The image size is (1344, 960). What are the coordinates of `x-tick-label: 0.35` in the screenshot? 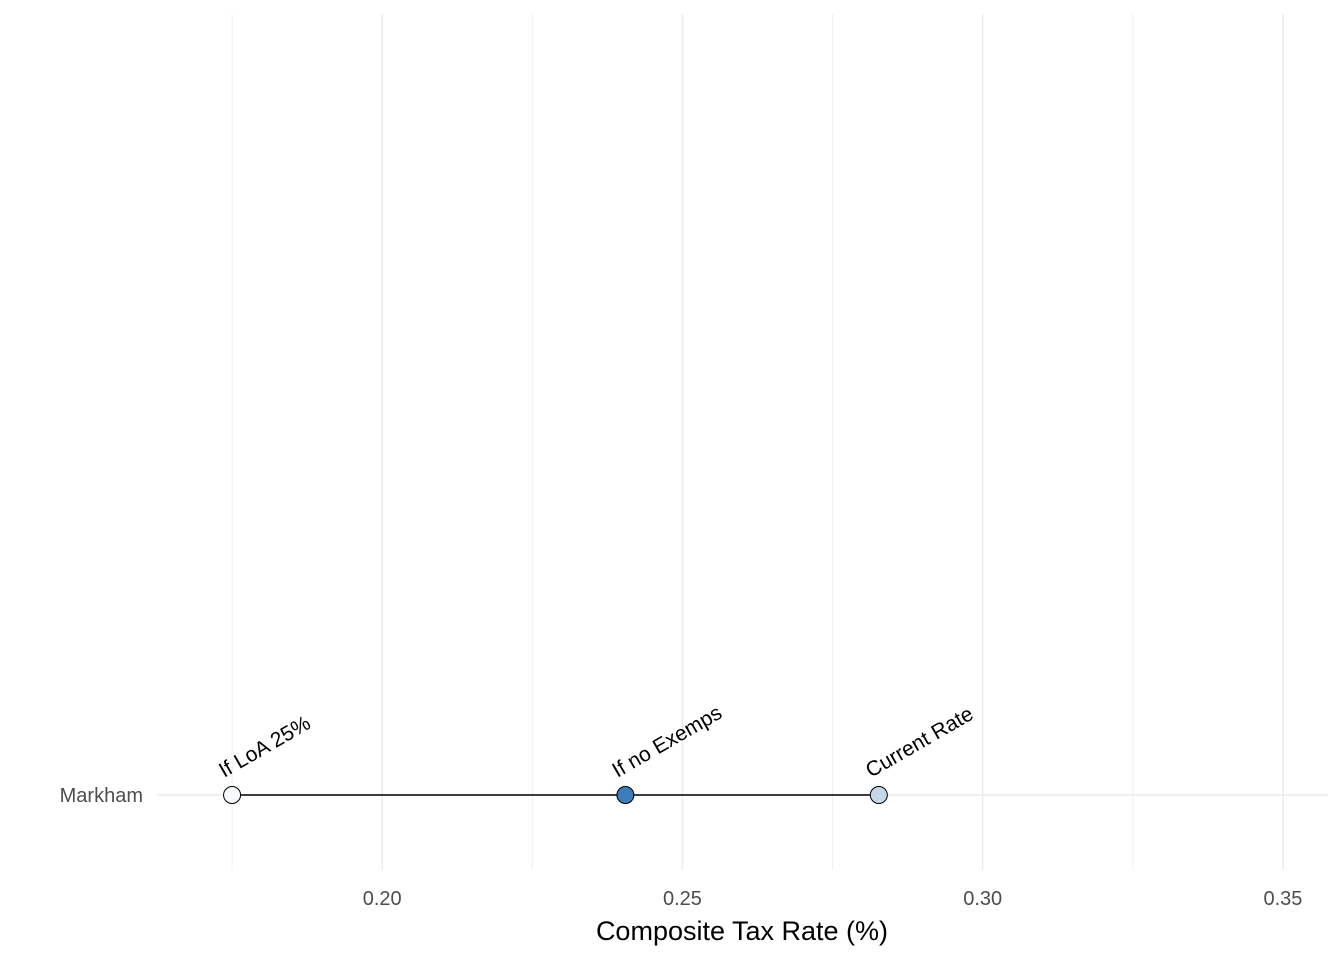 It's located at (1282, 899).